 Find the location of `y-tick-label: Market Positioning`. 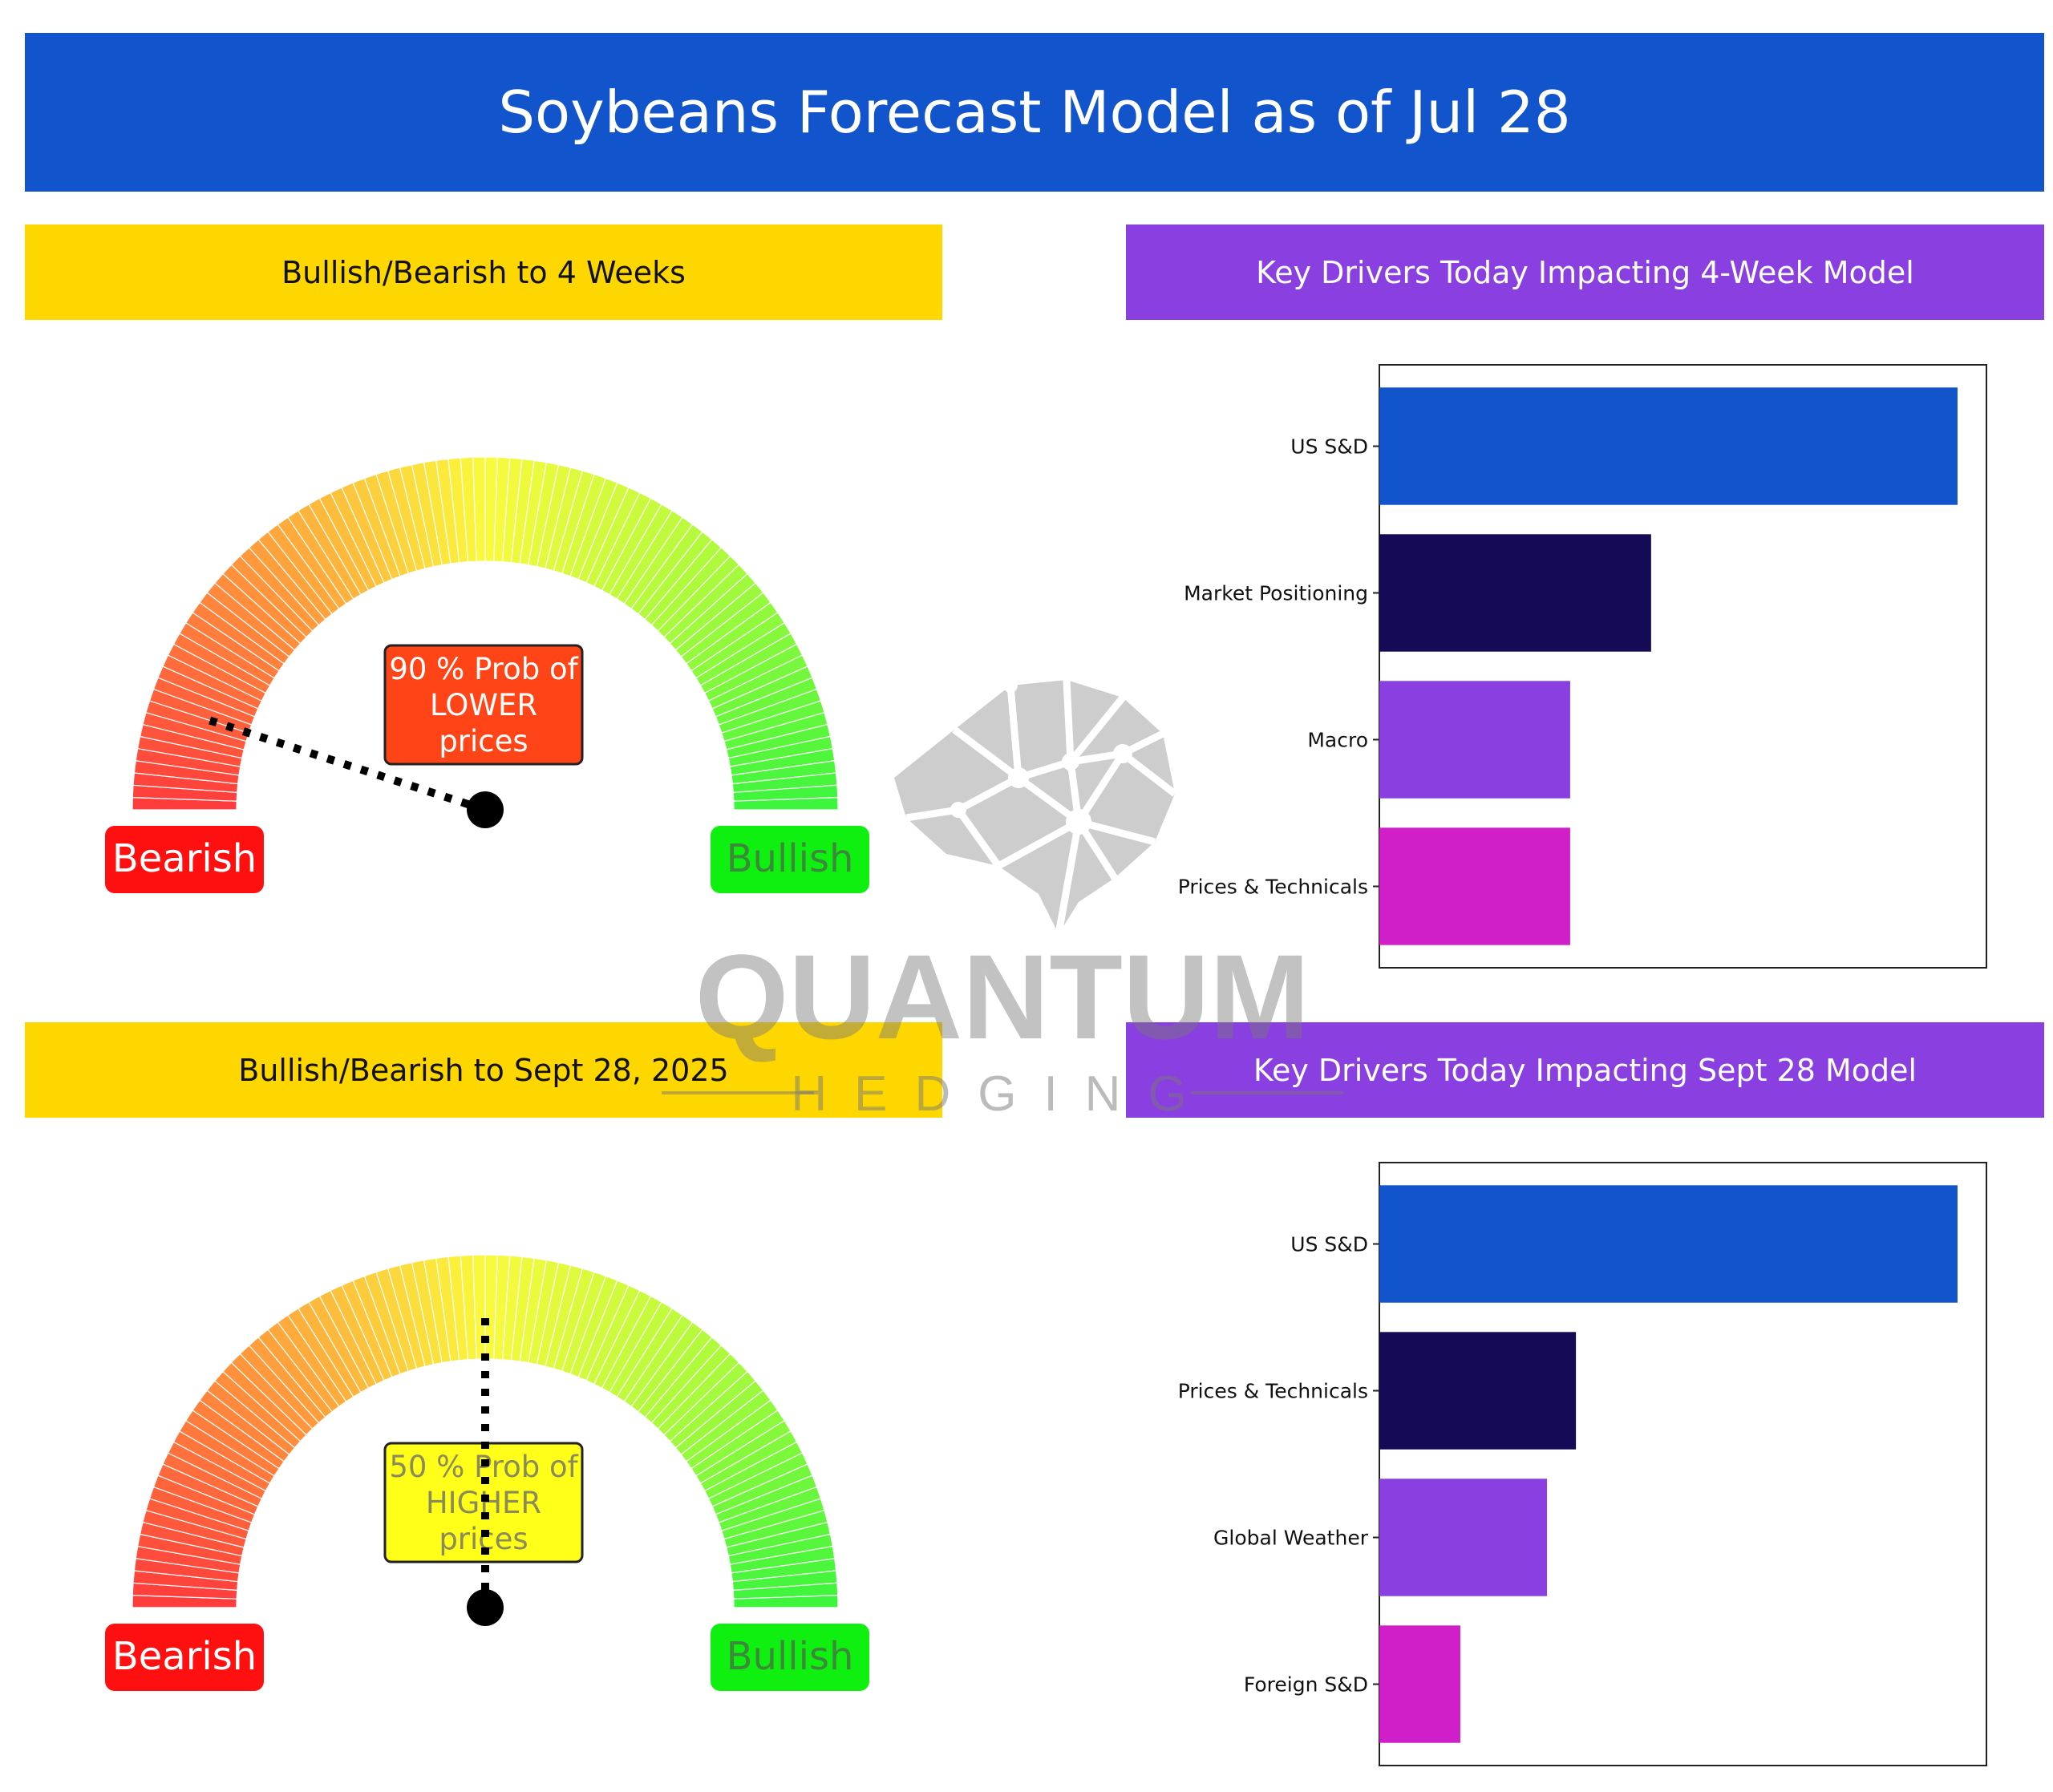

y-tick-label: Market Positioning is located at coordinates (1276, 593).